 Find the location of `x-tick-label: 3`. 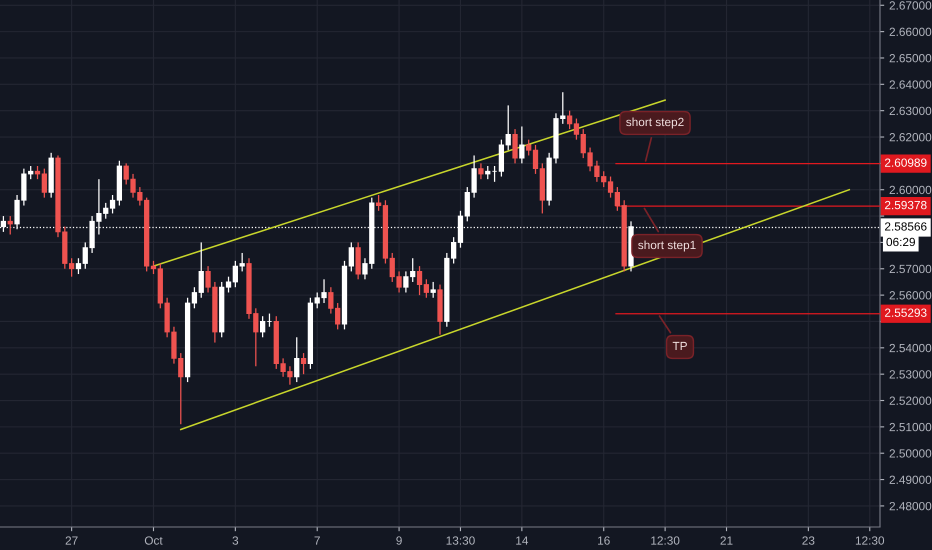

x-tick-label: 3 is located at coordinates (235, 540).